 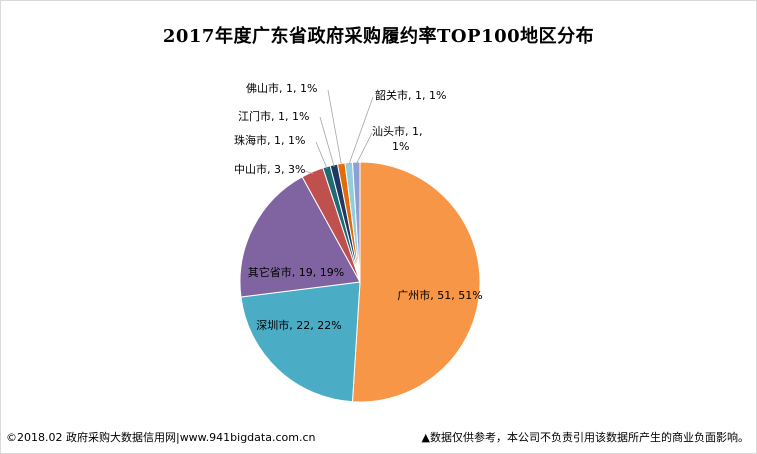 What do you see at coordinates (269, 140) in the screenshot?
I see `data-label-5: 珠海市, 1, 1%` at bounding box center [269, 140].